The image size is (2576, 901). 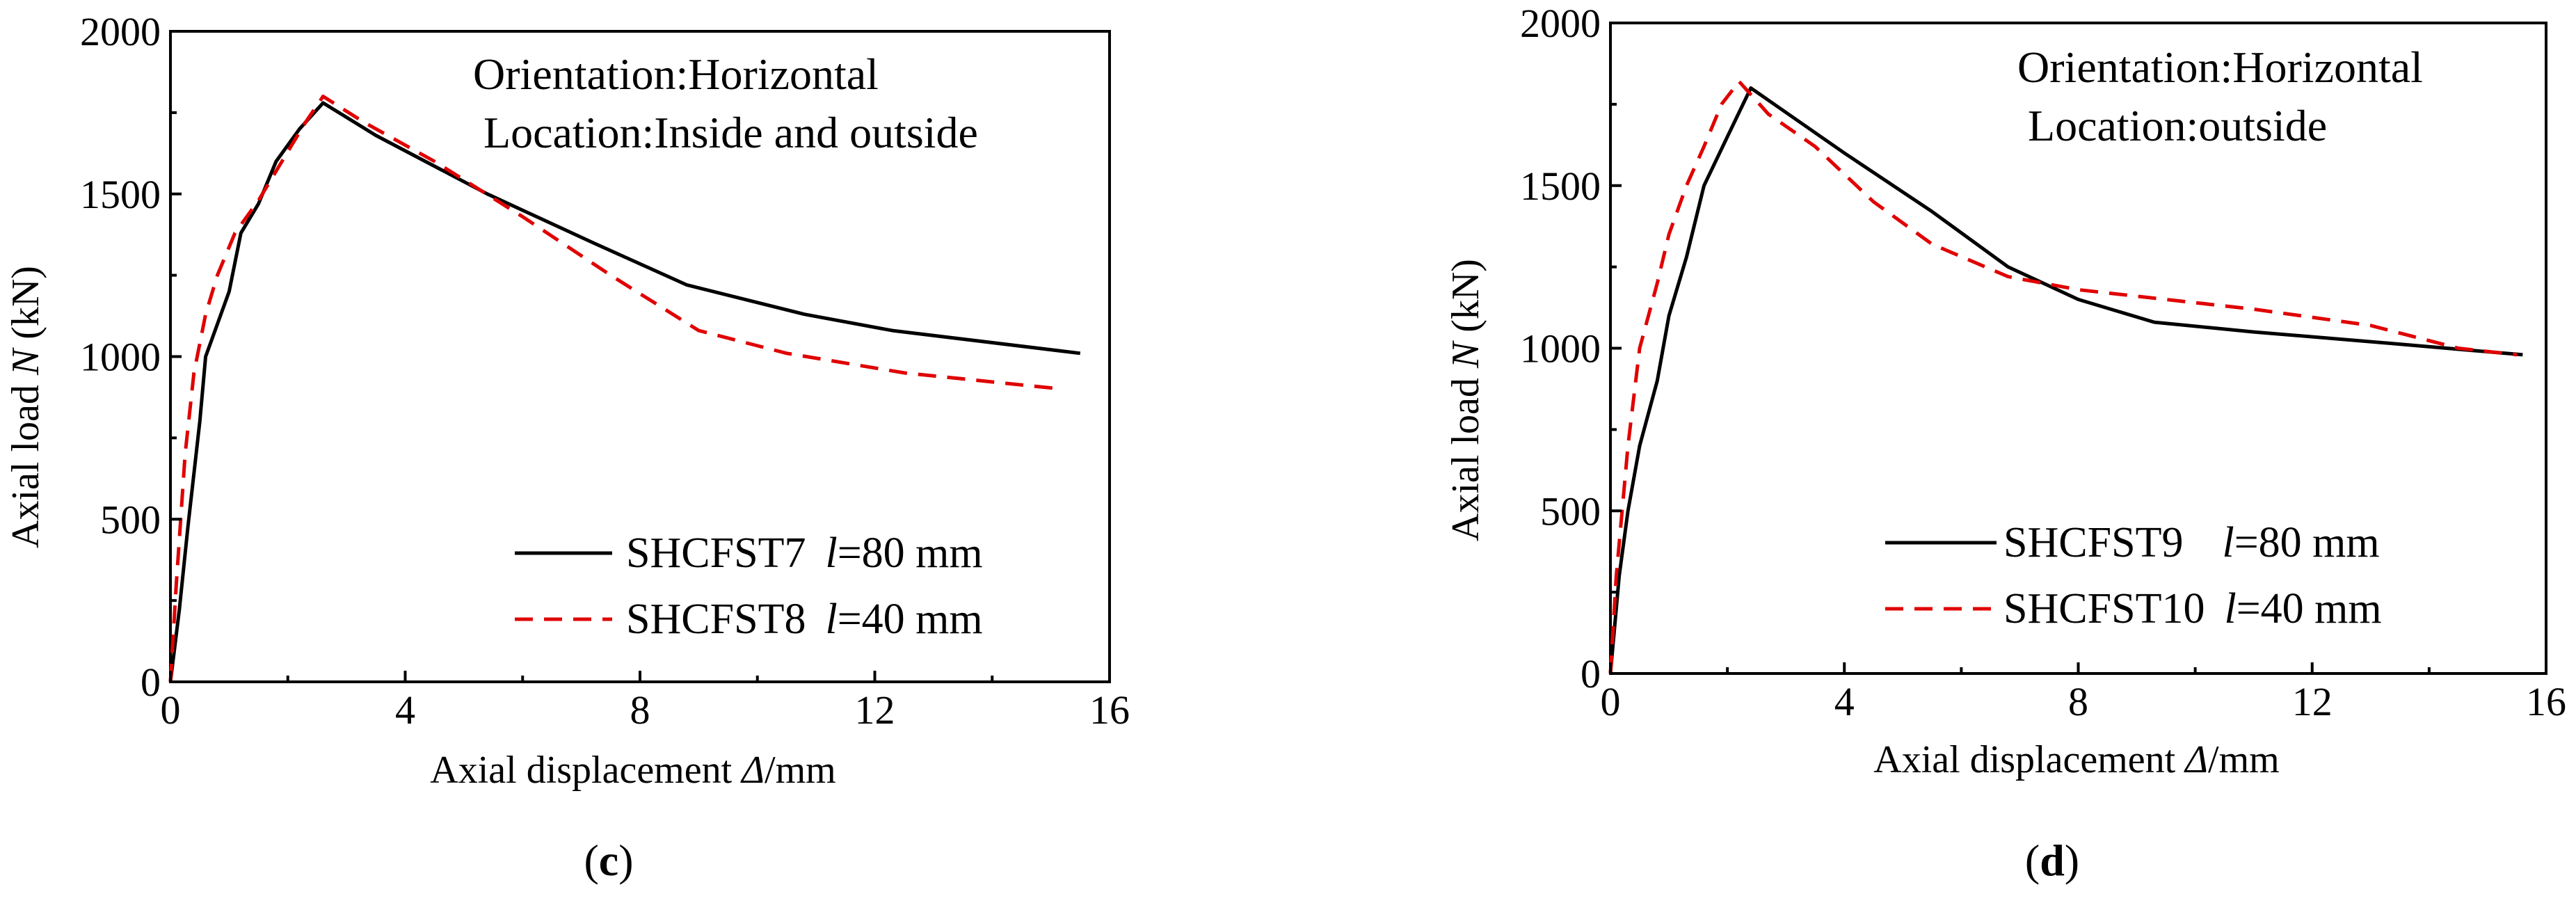 I want to click on y-ticks-c: 0 500 1000 1500 2000, so click(x=131, y=357).